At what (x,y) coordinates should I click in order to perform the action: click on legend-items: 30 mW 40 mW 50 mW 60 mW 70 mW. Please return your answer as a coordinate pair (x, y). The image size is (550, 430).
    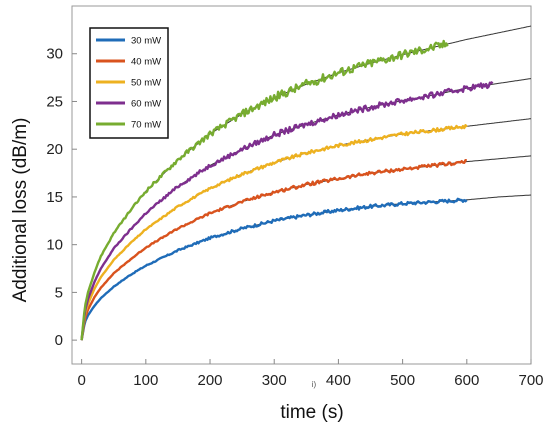
    Looking at the image, I should click on (128, 83).